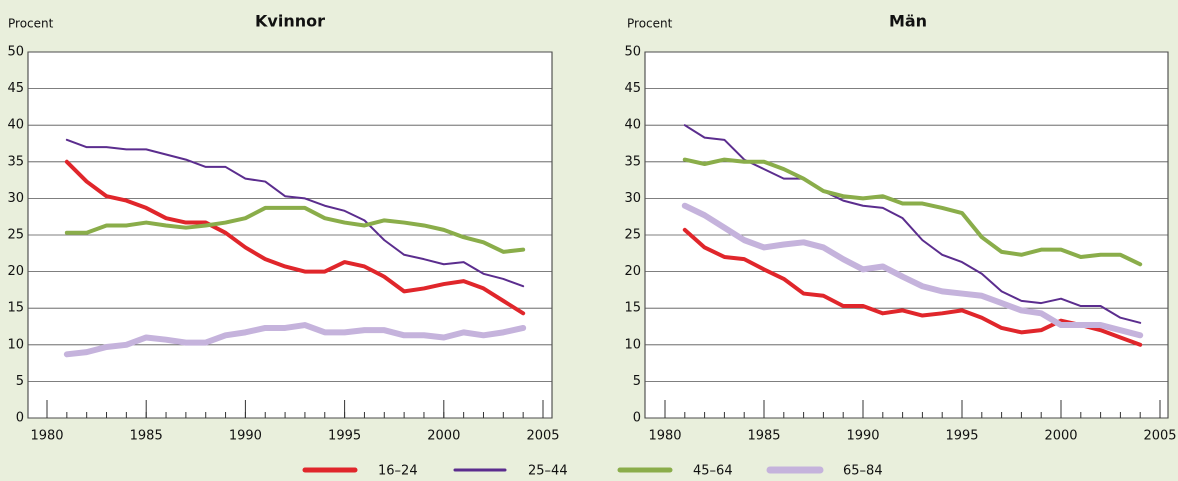 The image size is (1178, 481). I want to click on chart-title: Män, so click(908, 21).